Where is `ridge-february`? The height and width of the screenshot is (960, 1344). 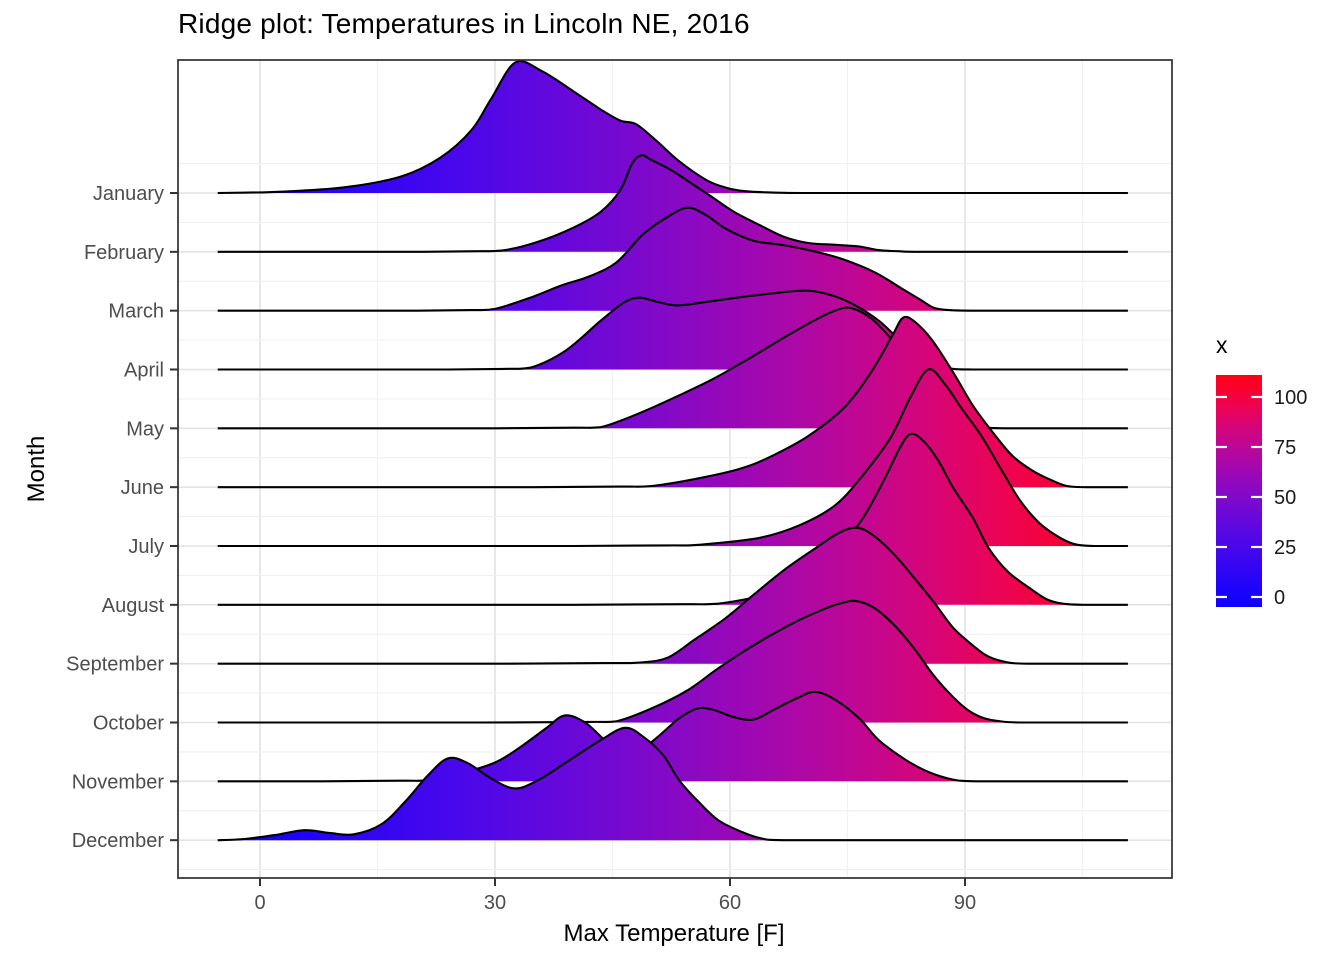 ridge-february is located at coordinates (672, 203).